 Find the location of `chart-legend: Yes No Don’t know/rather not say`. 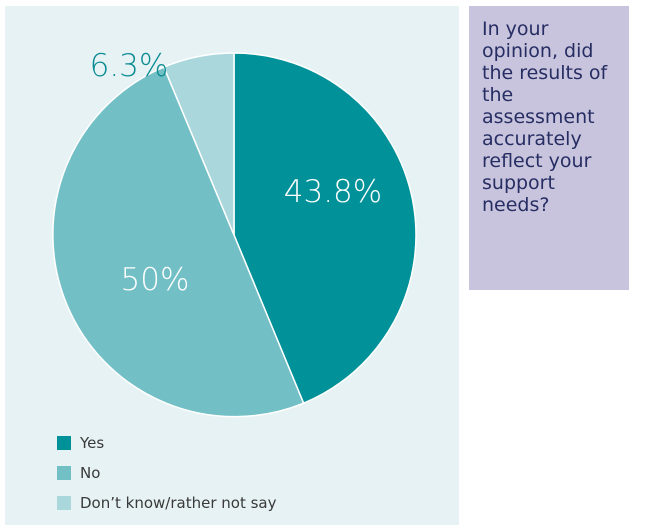

chart-legend: Yes No Don’t know/rather not say is located at coordinates (166, 473).